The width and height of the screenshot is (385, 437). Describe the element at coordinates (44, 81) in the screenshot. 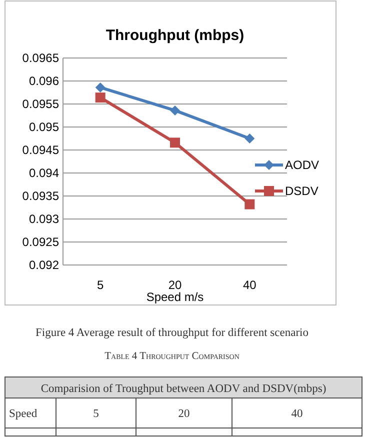

I see `y-tick-label: 0.096` at that location.